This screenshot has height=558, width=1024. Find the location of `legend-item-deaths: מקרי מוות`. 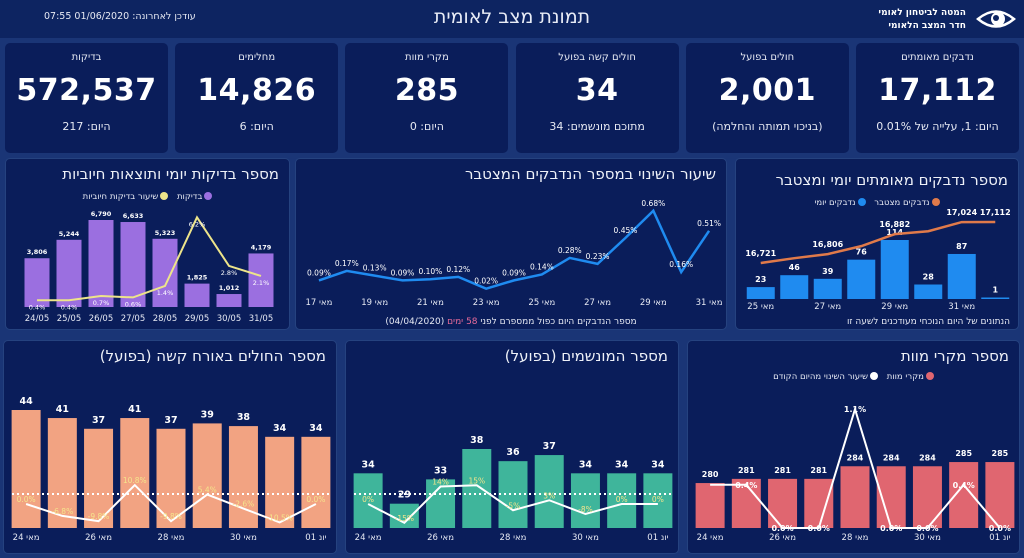

legend-item-deaths: מקרי מוות is located at coordinates (910, 377).